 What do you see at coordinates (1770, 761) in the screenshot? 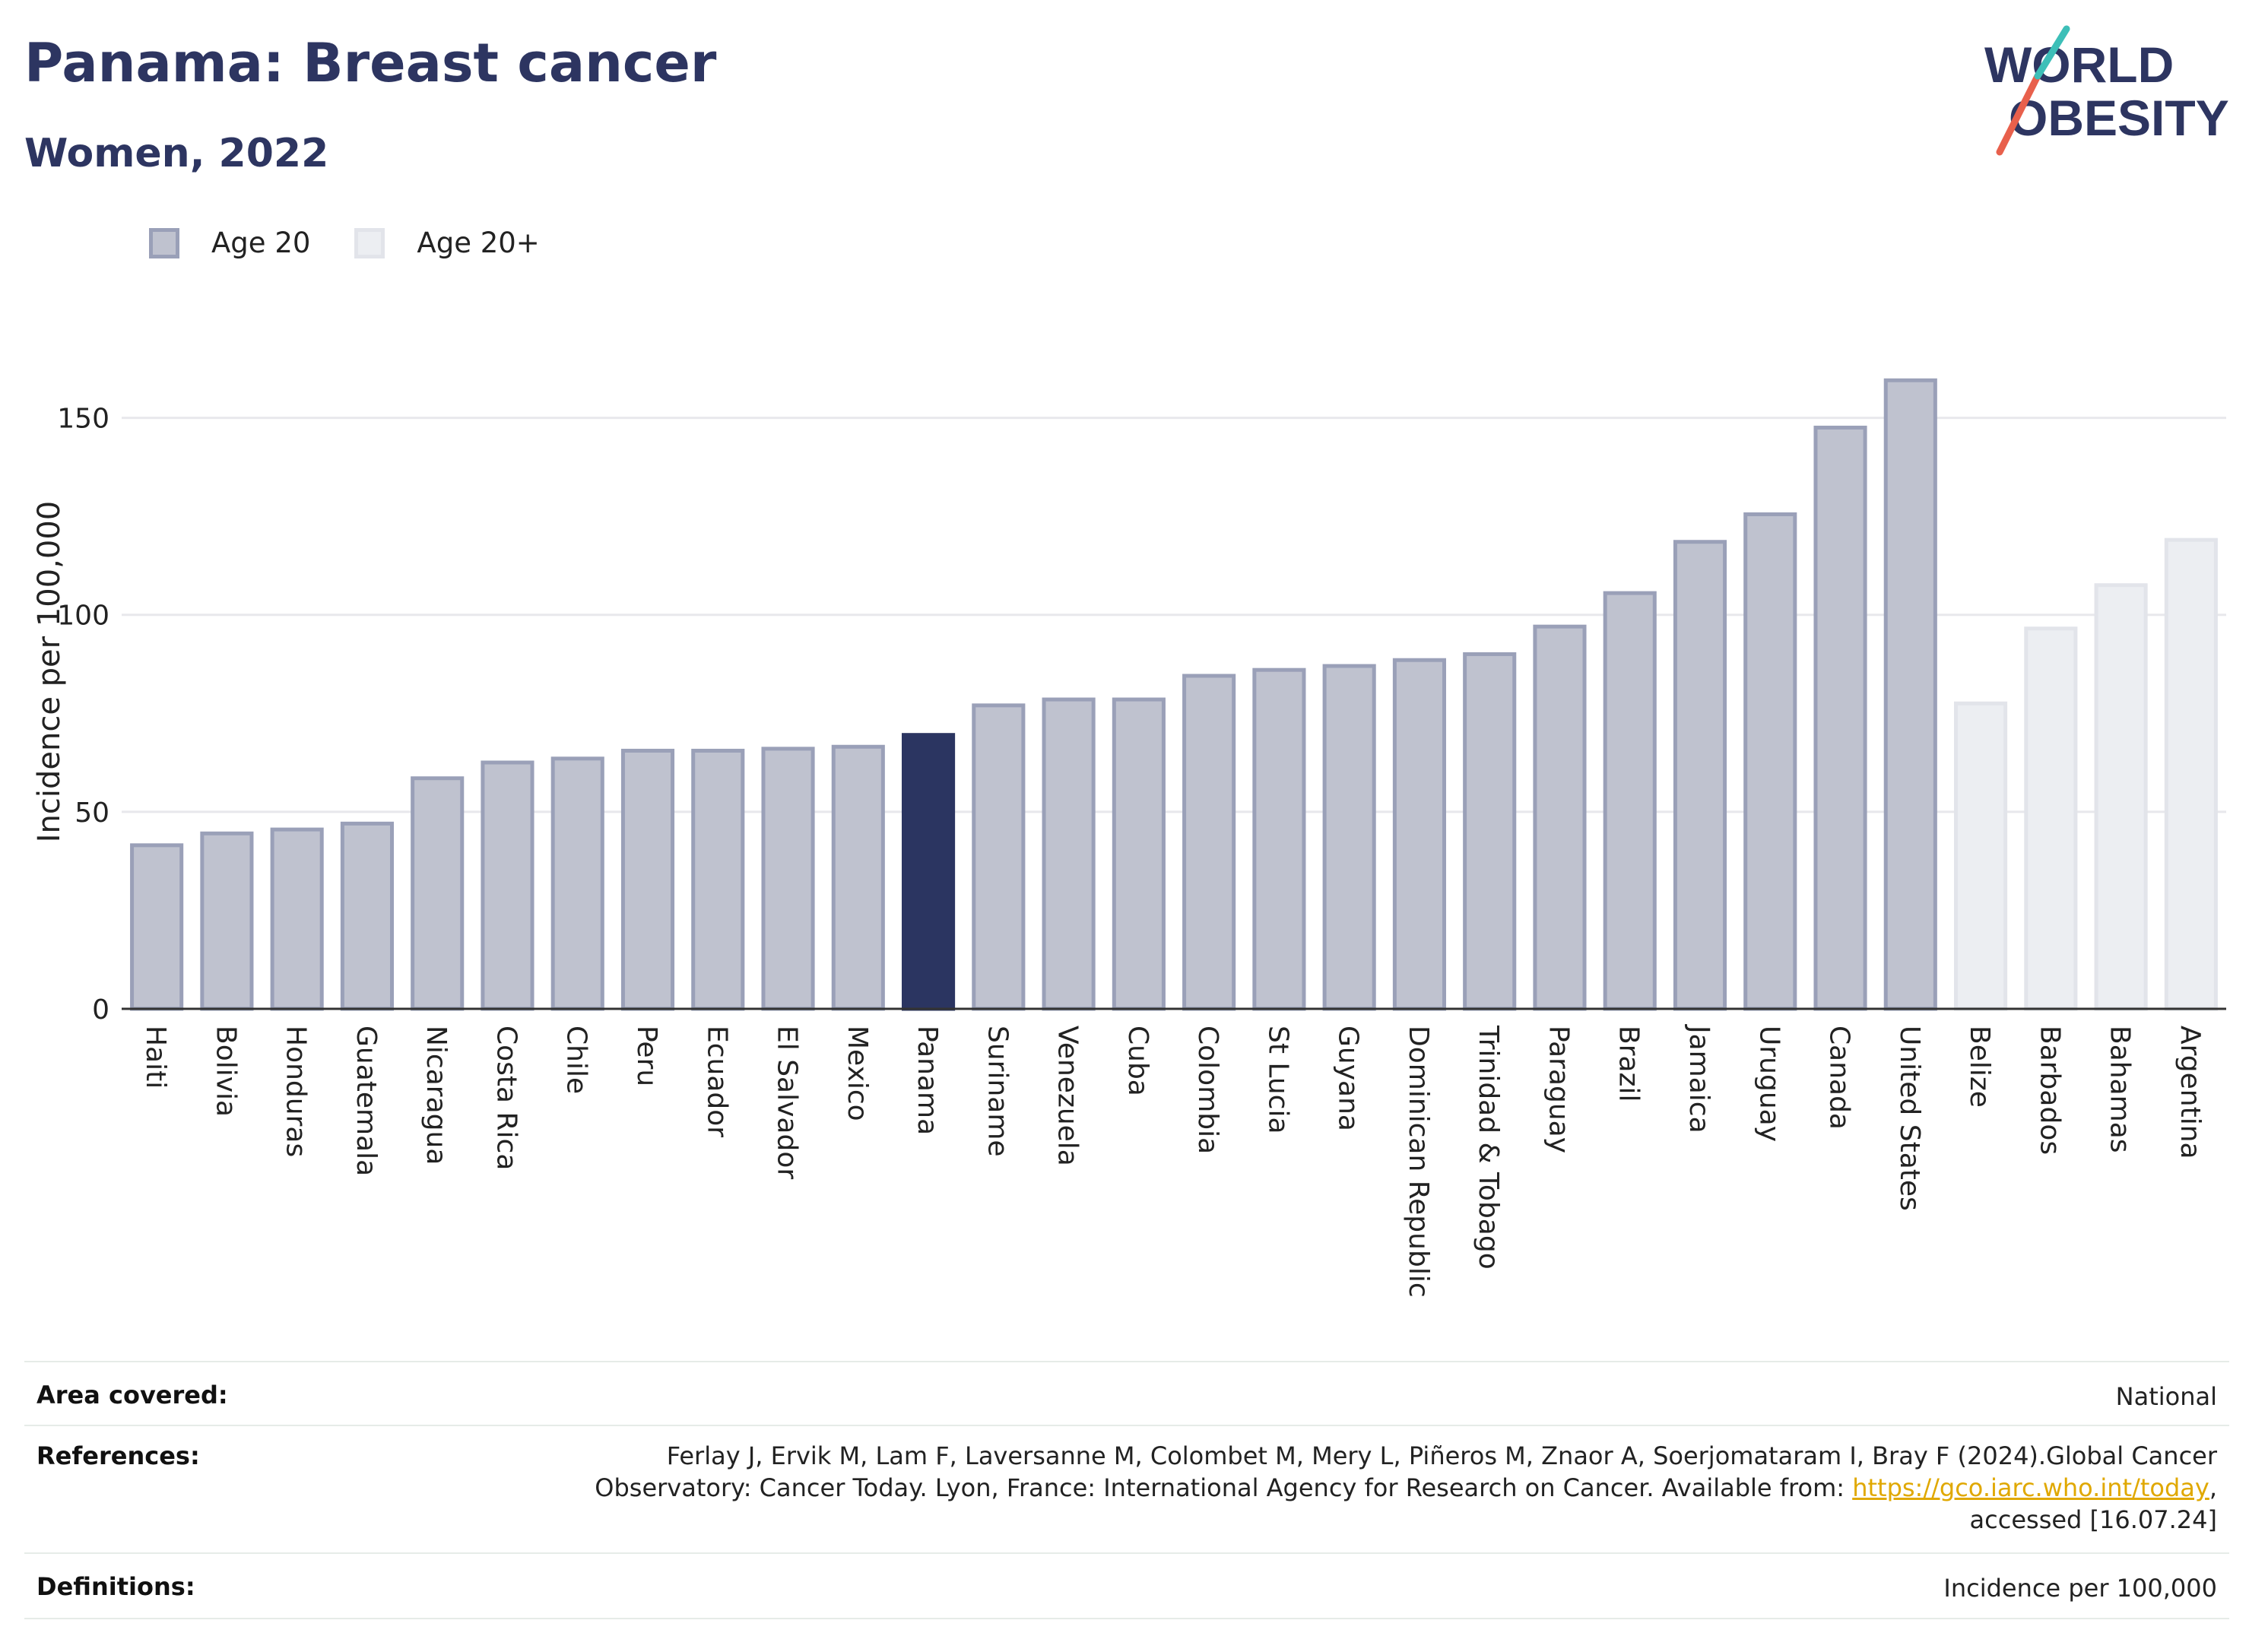
I see `bar-uruguay` at bounding box center [1770, 761].